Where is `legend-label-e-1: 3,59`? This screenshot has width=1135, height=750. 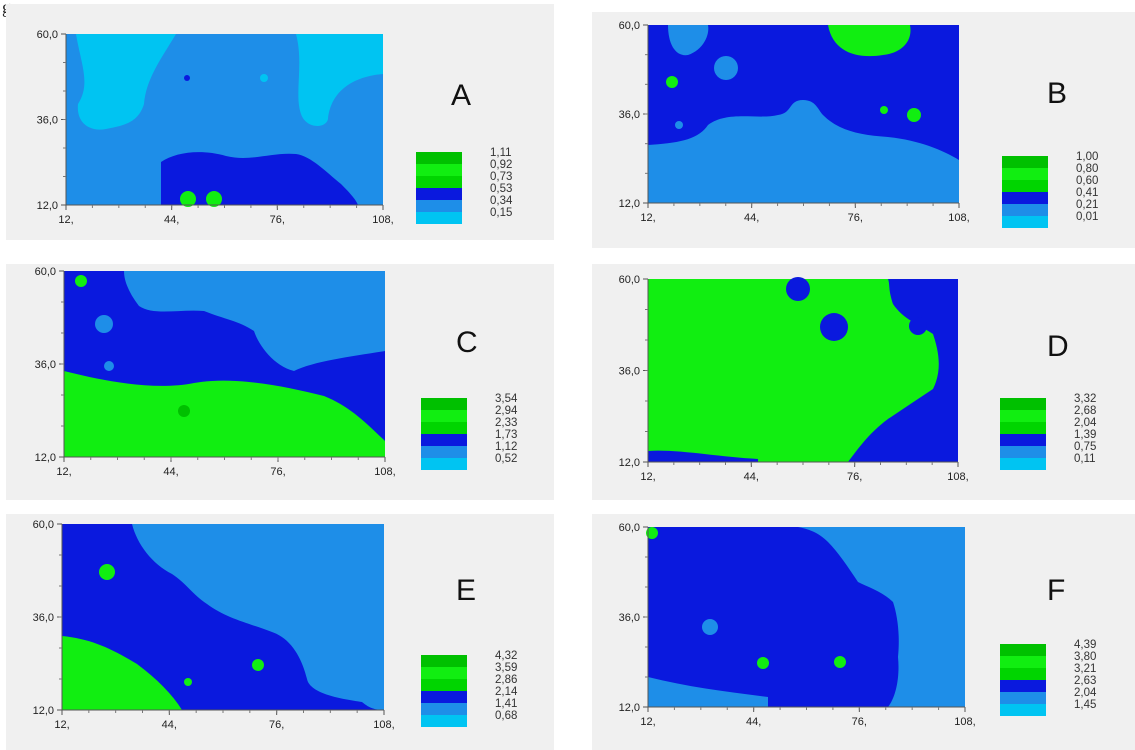
legend-label-e-1: 3,59 is located at coordinates (506, 668).